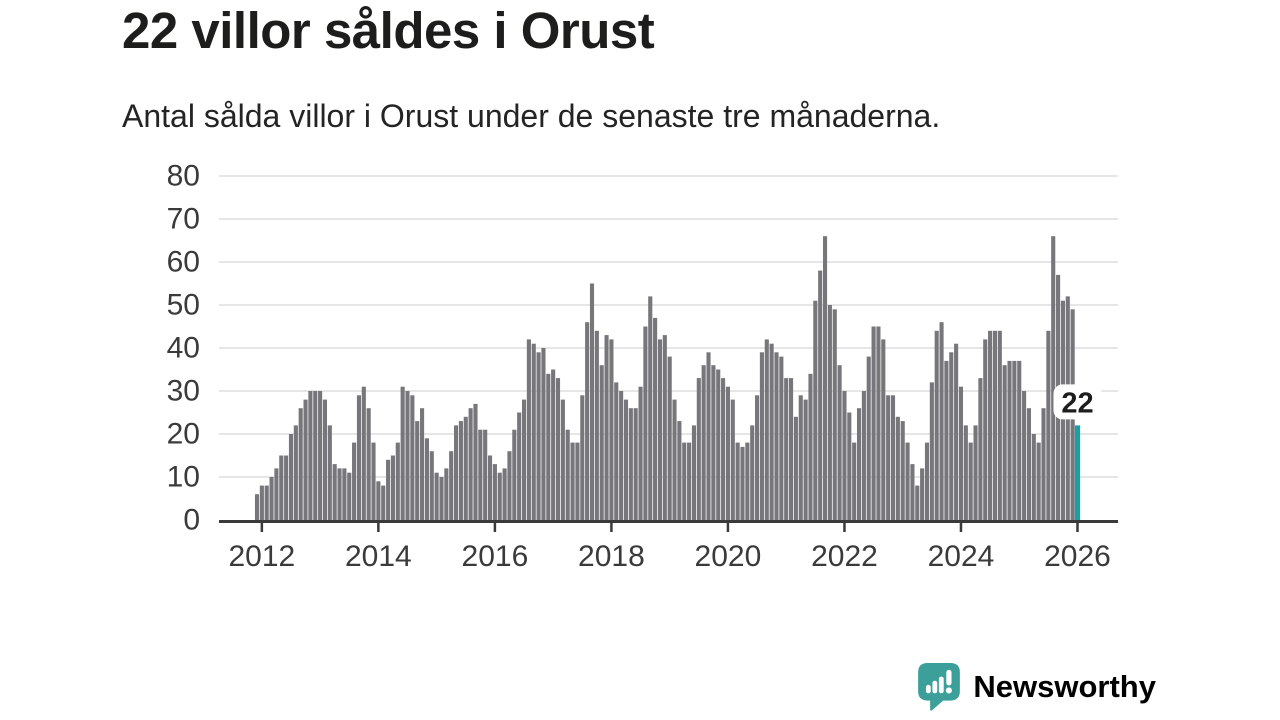 Image resolution: width=1280 pixels, height=720 pixels. Describe the element at coordinates (183, 348) in the screenshot. I see `y-tick-label: 40` at that location.